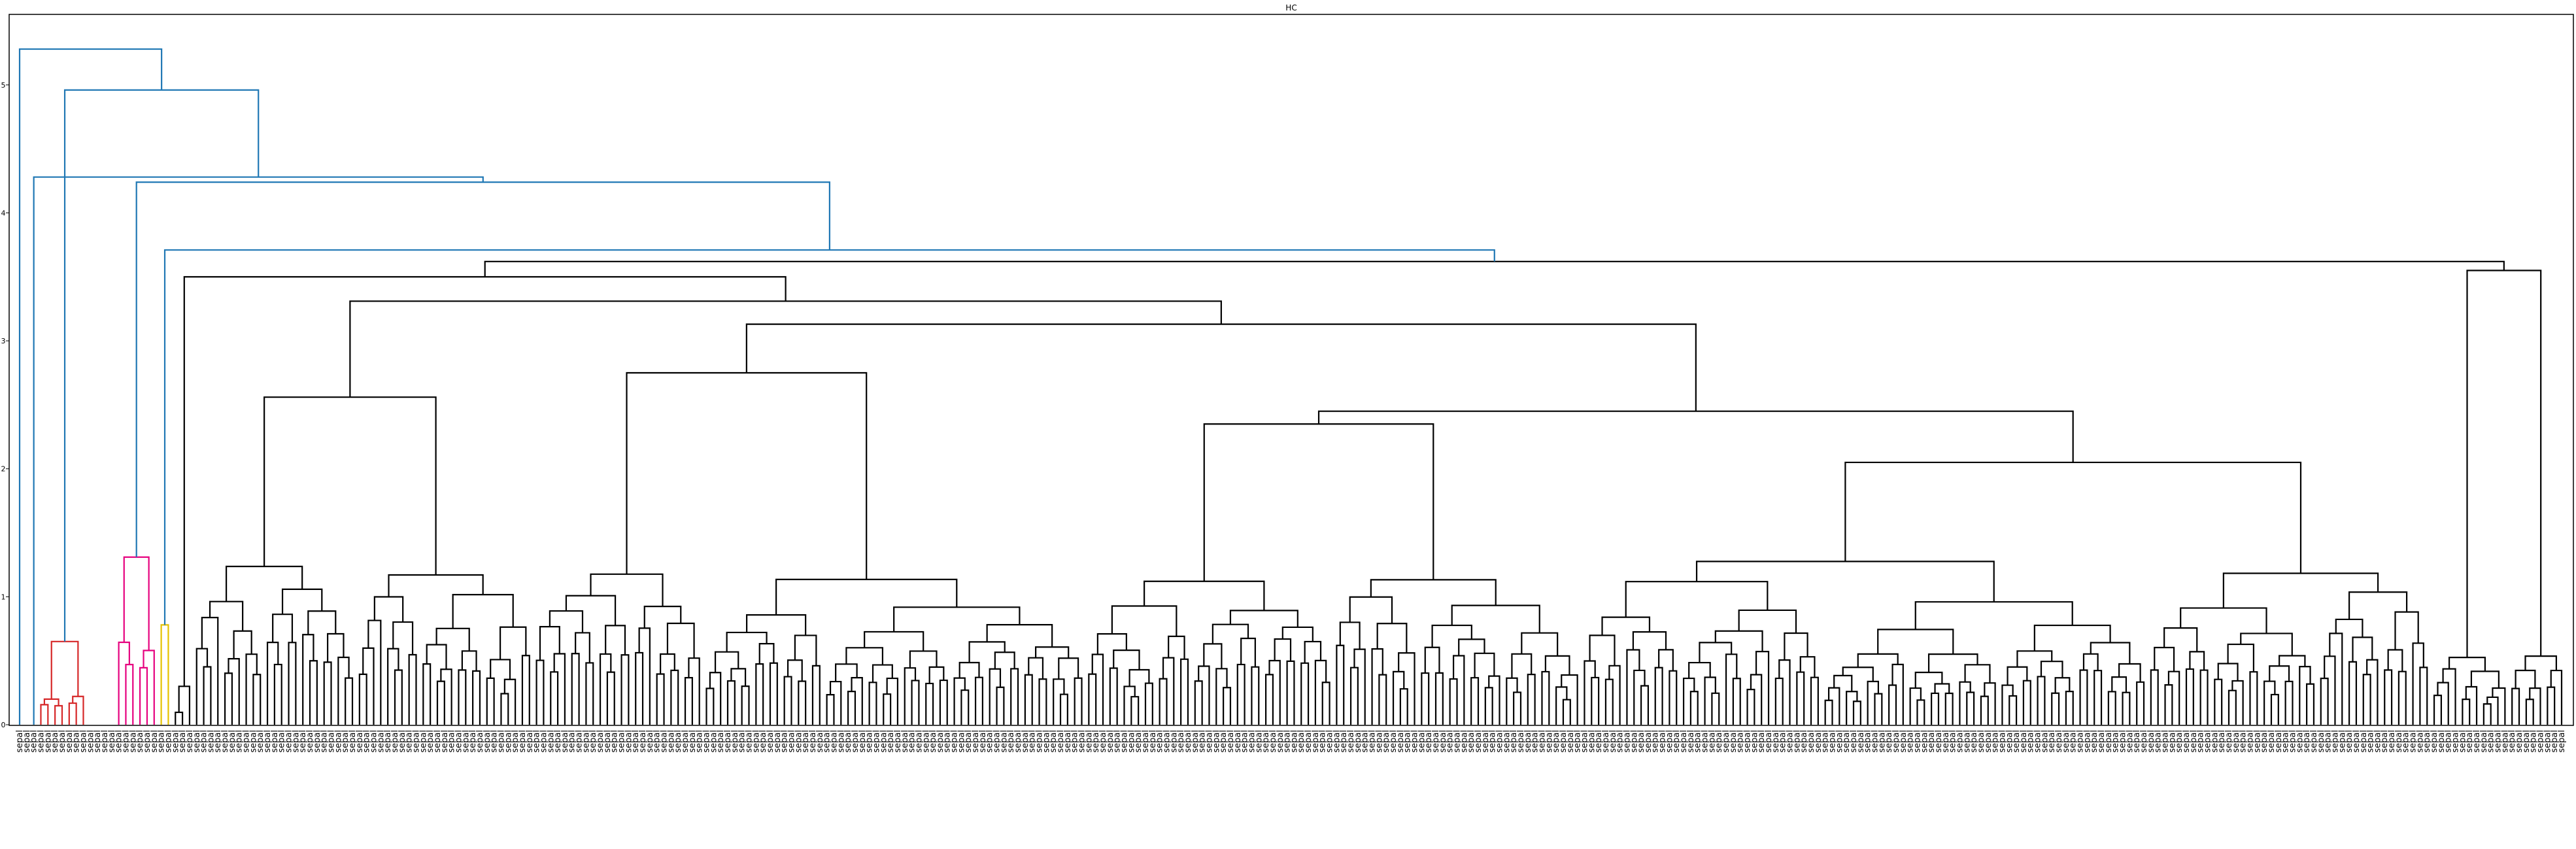 This screenshot has height=849, width=2576. What do you see at coordinates (5, 405) in the screenshot?
I see `y-axis: 0 1 2 3 4 5` at bounding box center [5, 405].